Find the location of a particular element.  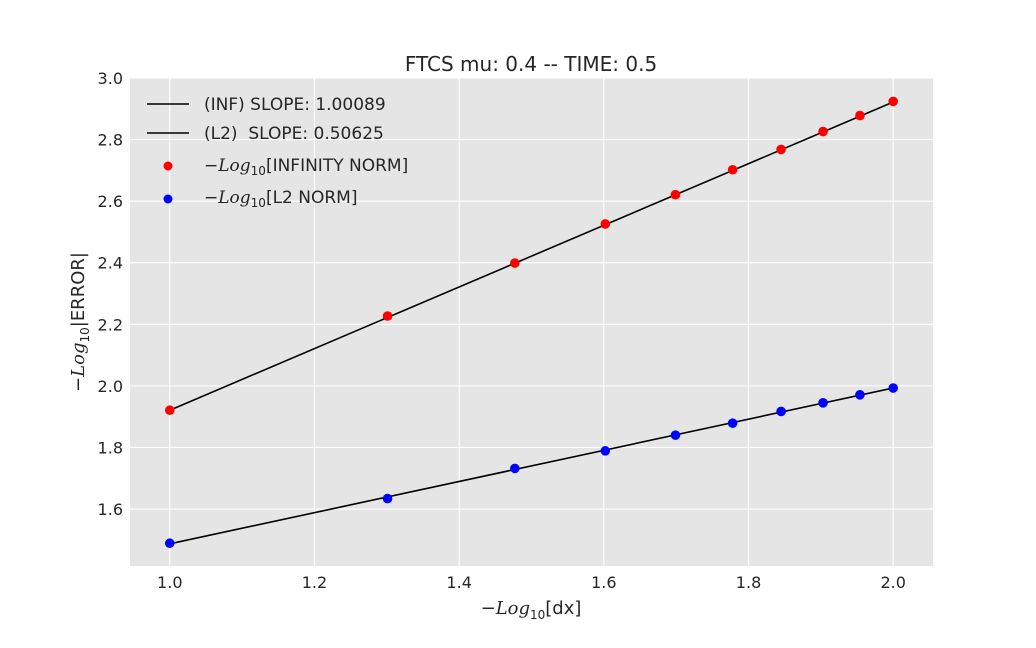

legend-marker-inf is located at coordinates (168, 166).